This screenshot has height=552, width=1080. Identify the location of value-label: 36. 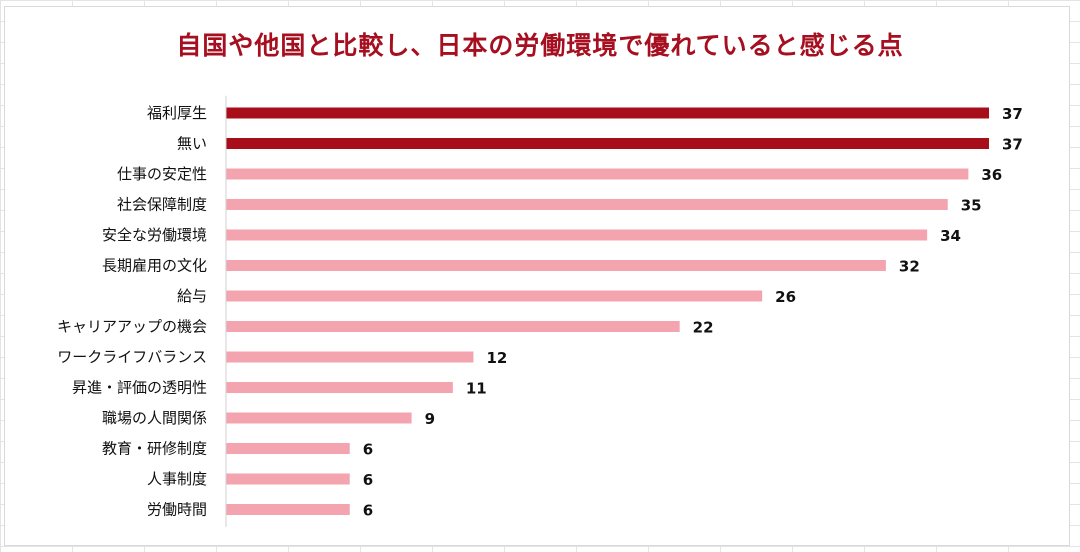
(991, 175).